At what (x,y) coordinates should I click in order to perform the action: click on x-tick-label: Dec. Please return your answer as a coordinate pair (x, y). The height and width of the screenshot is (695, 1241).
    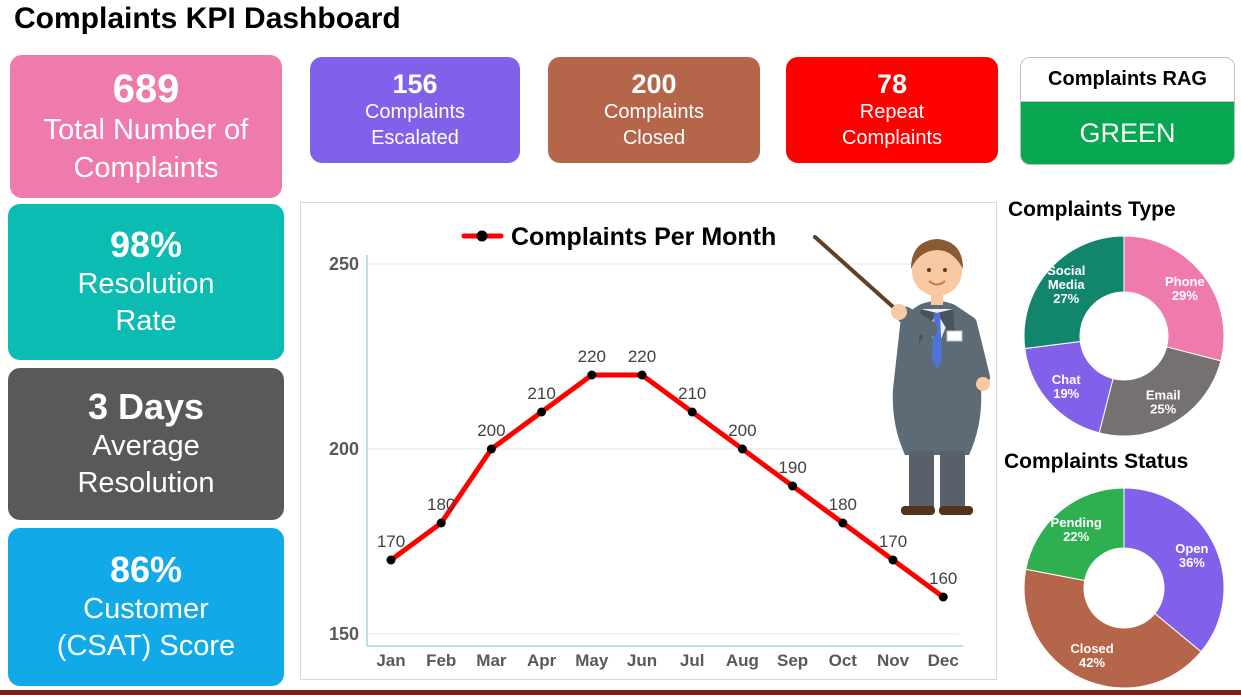
    Looking at the image, I should click on (943, 660).